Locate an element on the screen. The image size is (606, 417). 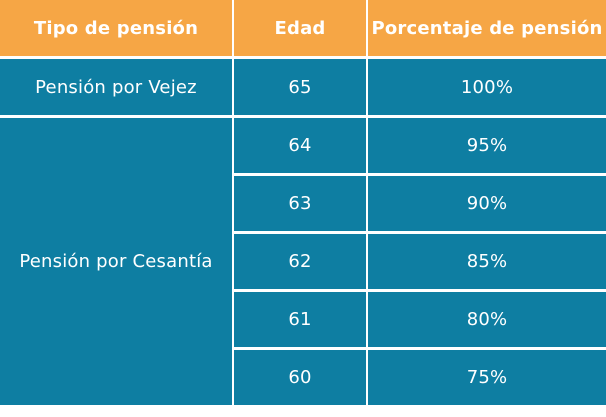
percent-cell: 80% is located at coordinates (487, 319).